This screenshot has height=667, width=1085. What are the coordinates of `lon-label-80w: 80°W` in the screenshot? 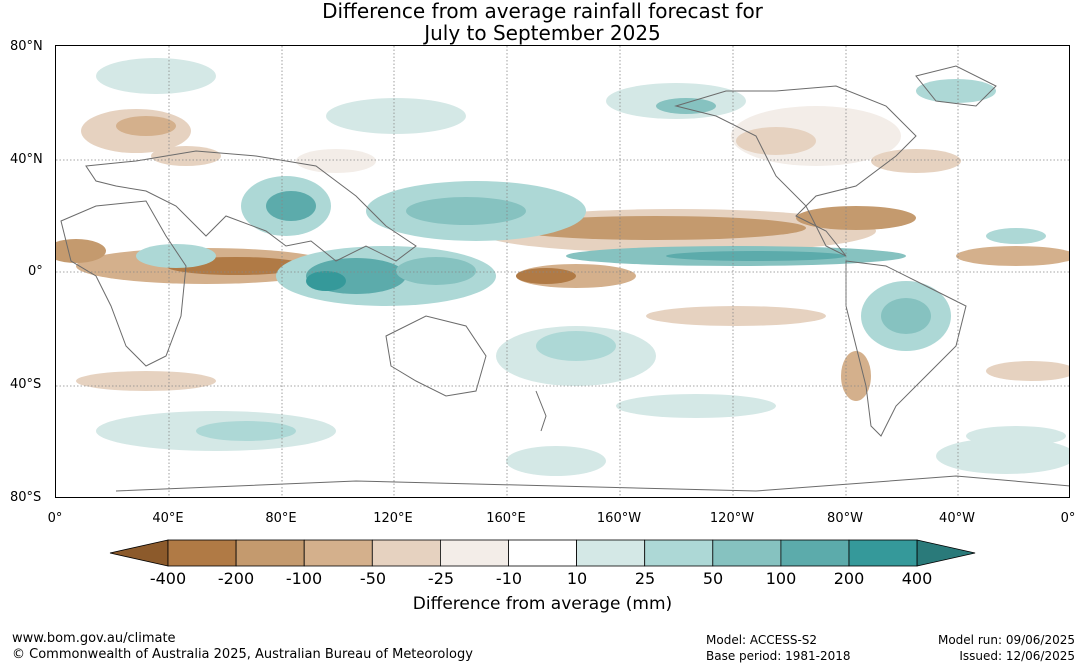 It's located at (845, 518).